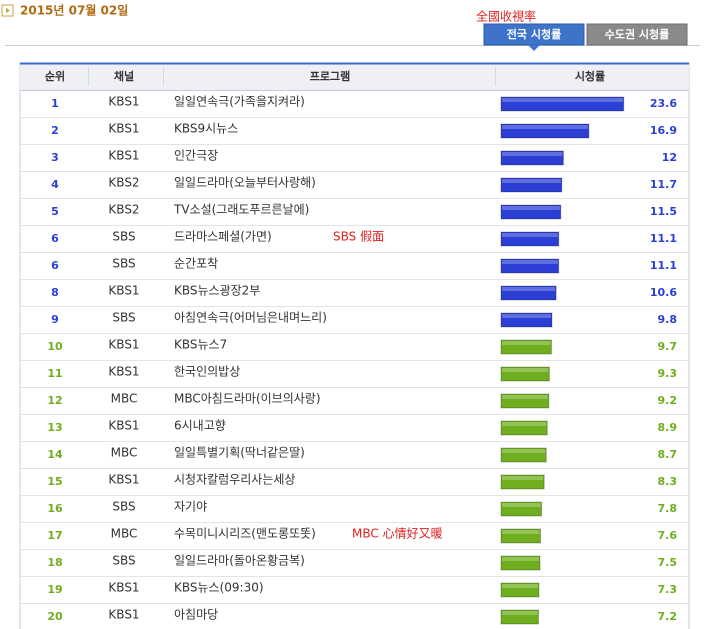 This screenshot has height=629, width=705. Describe the element at coordinates (196, 156) in the screenshot. I see `program: 인간극장` at that location.